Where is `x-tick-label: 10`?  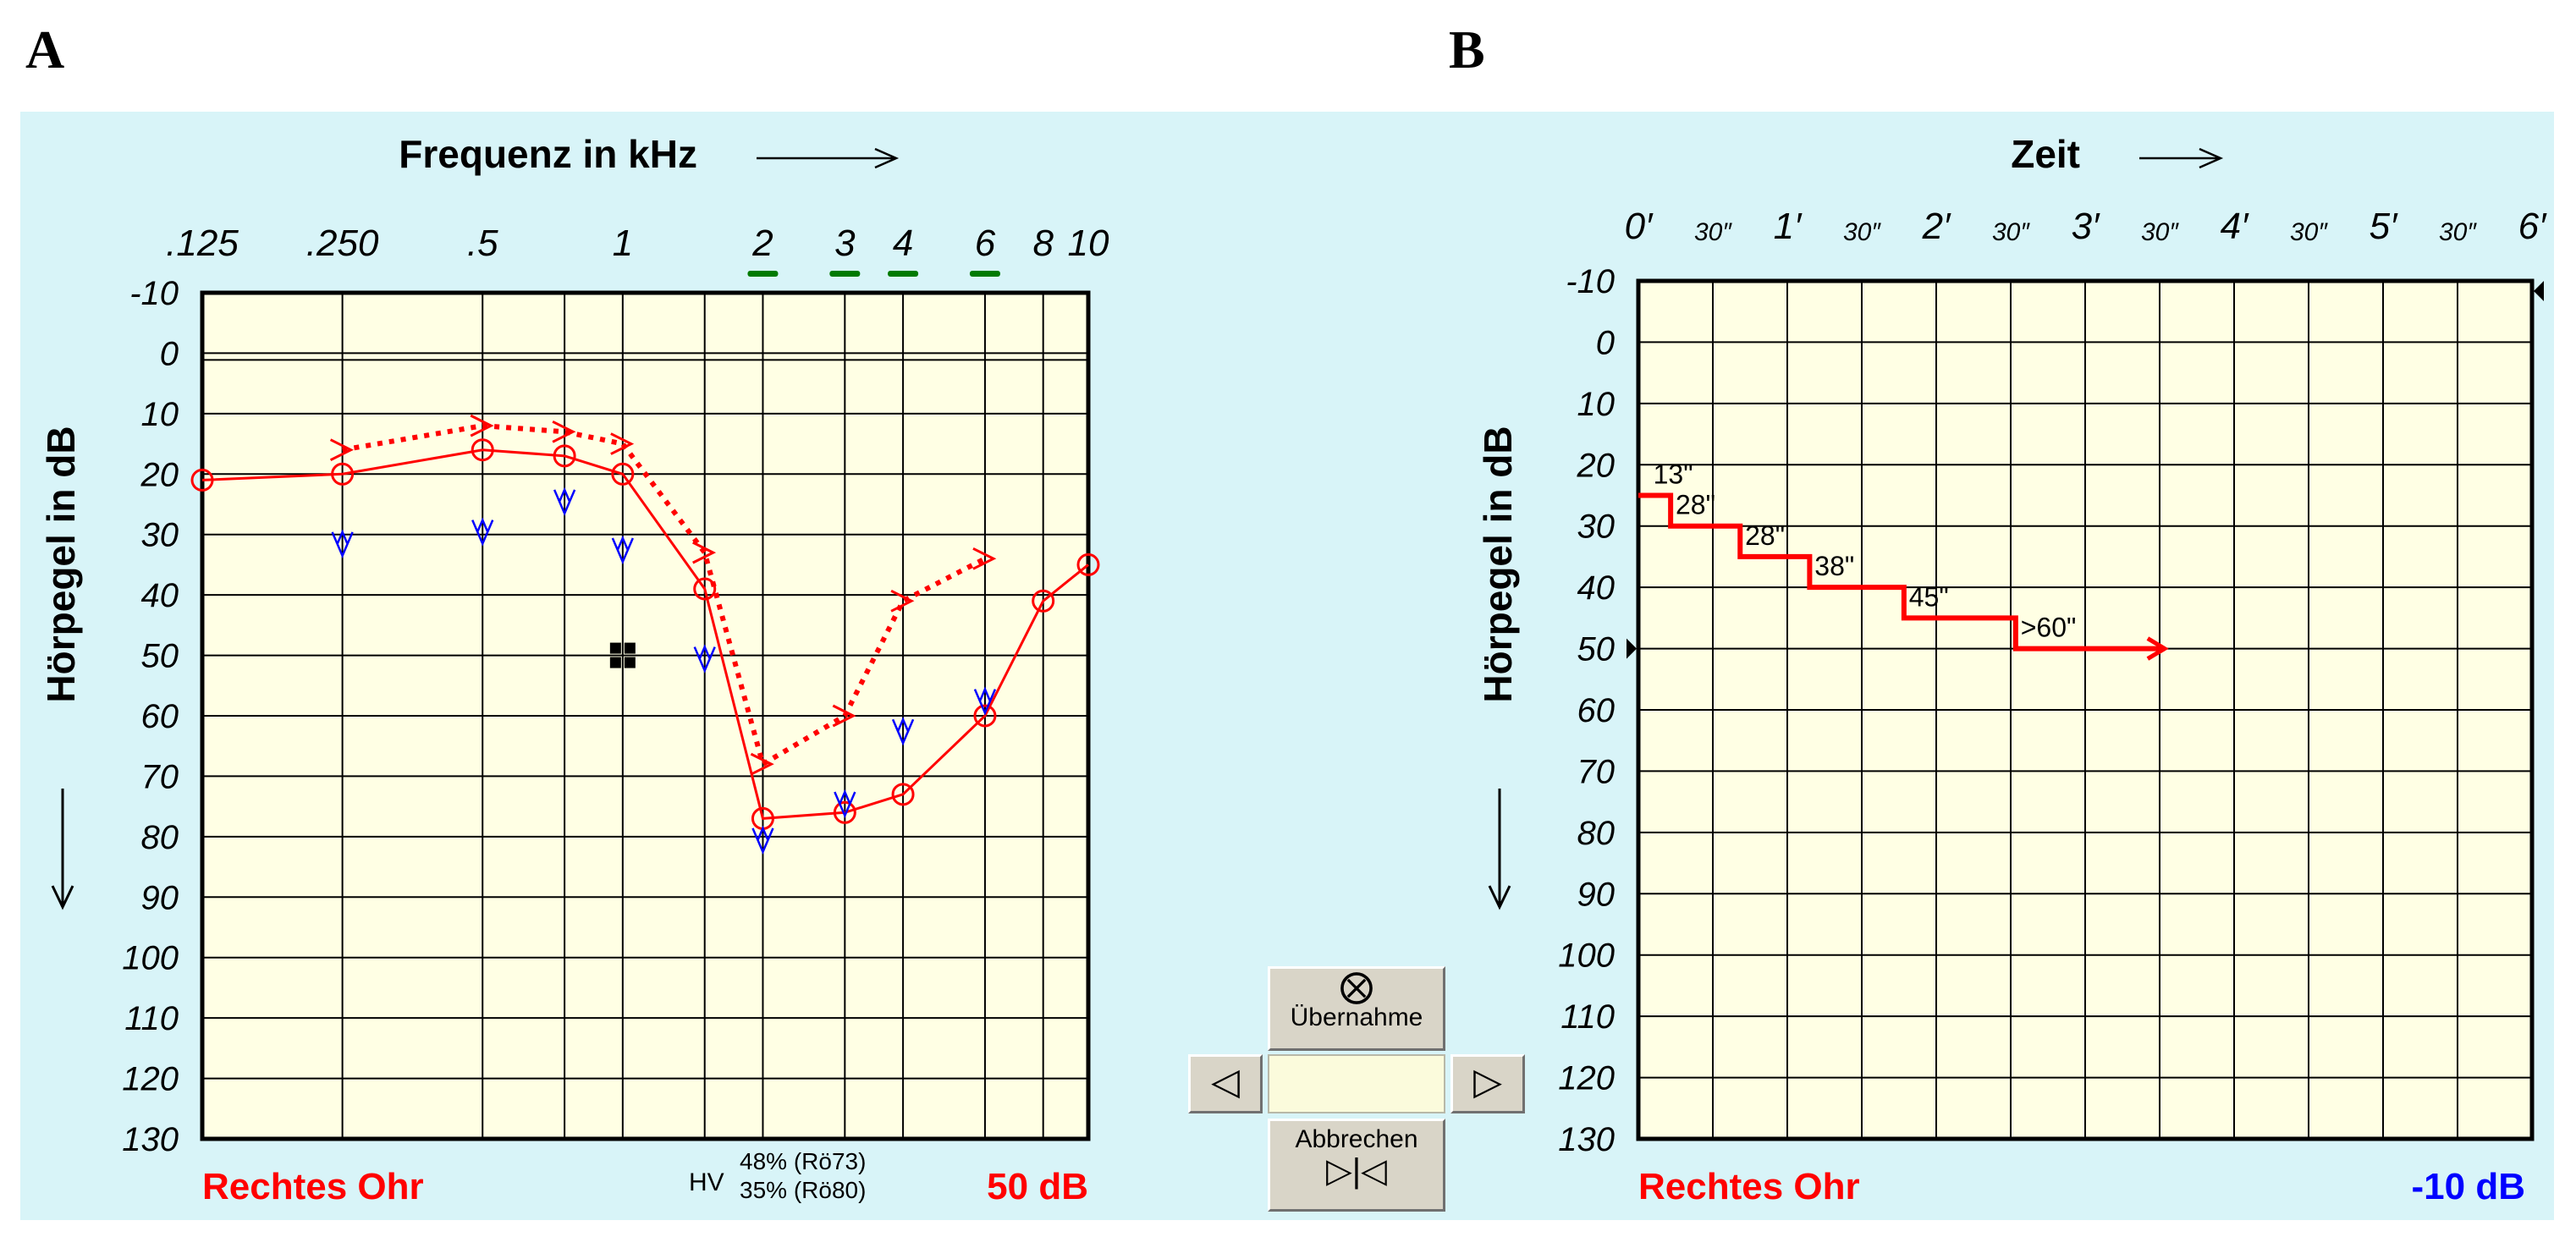
x-tick-label: 10 is located at coordinates (1088, 243).